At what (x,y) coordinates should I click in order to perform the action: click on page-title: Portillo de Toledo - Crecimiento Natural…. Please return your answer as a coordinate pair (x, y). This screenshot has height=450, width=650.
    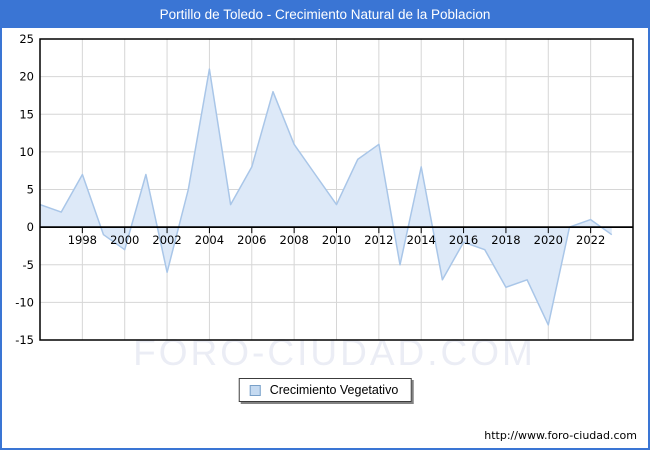
    Looking at the image, I should click on (325, 14).